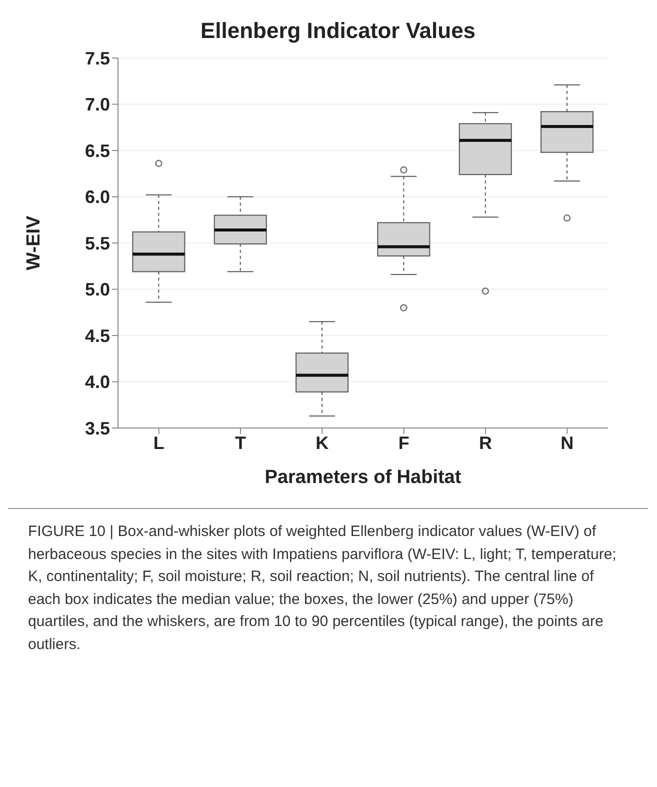  I want to click on chart-title: Ellenberg Indicator Values, so click(338, 30).